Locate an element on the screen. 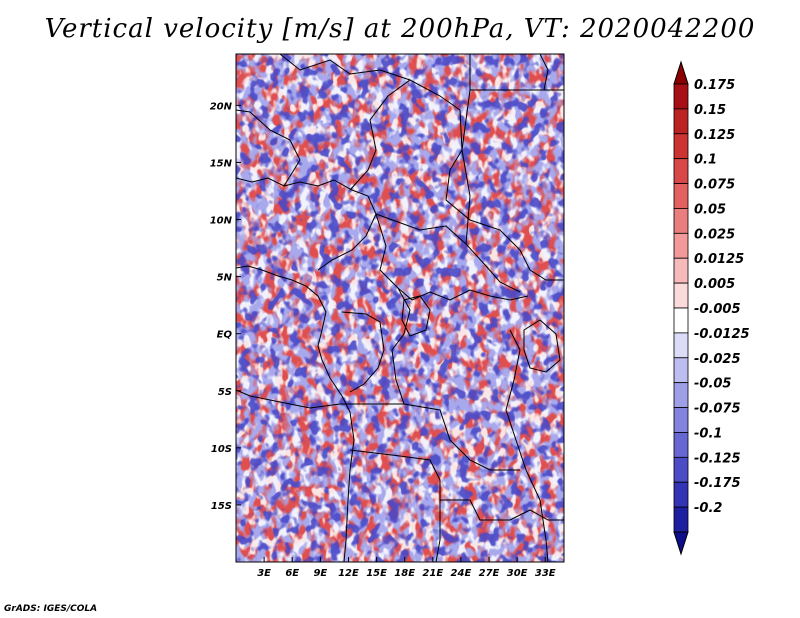  lon-tick-label: 18E is located at coordinates (404, 573).